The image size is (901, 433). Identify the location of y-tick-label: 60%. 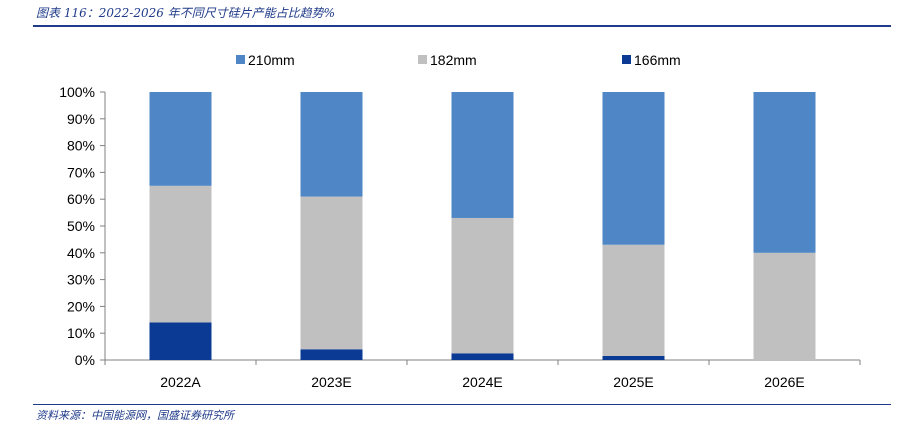
(81, 199).